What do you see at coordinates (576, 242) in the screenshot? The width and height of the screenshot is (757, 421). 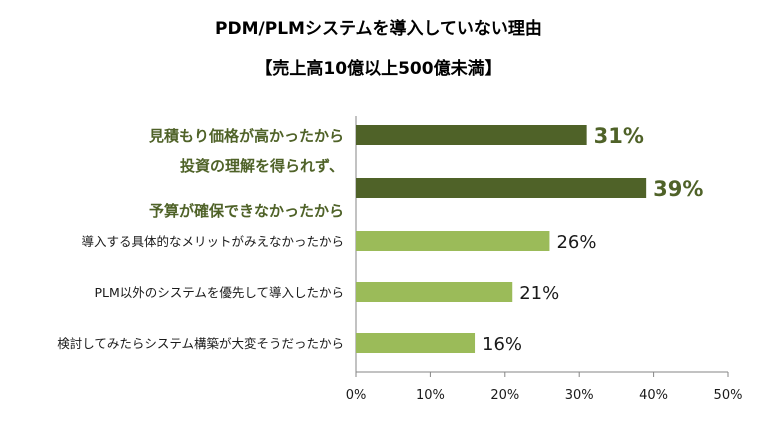 I see `data-label: 26%` at bounding box center [576, 242].